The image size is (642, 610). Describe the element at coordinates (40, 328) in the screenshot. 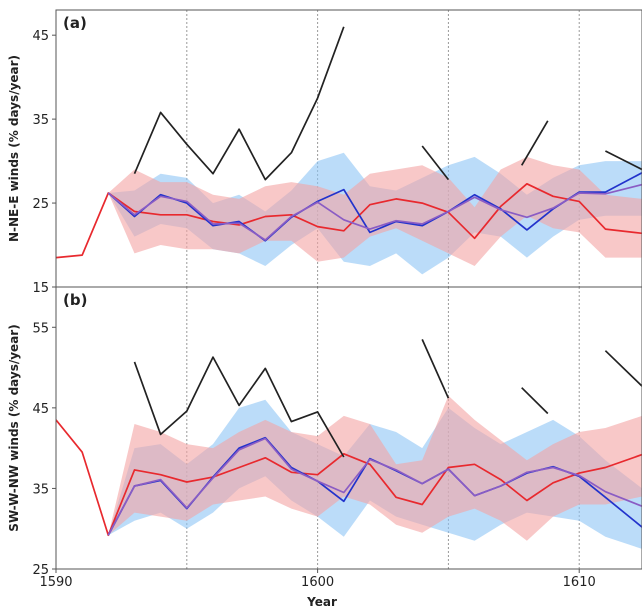

I see `y-tick-label: 55` at that location.